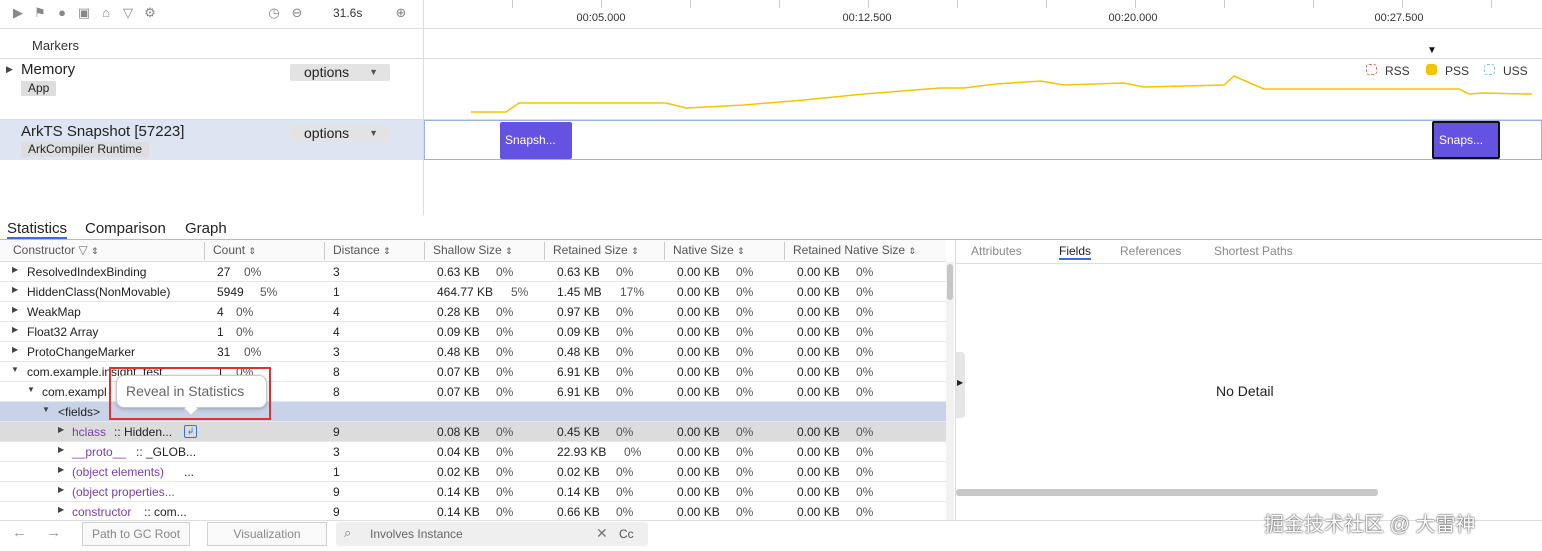 The image size is (1542, 551). I want to click on clock-icon: ◷, so click(274, 12).